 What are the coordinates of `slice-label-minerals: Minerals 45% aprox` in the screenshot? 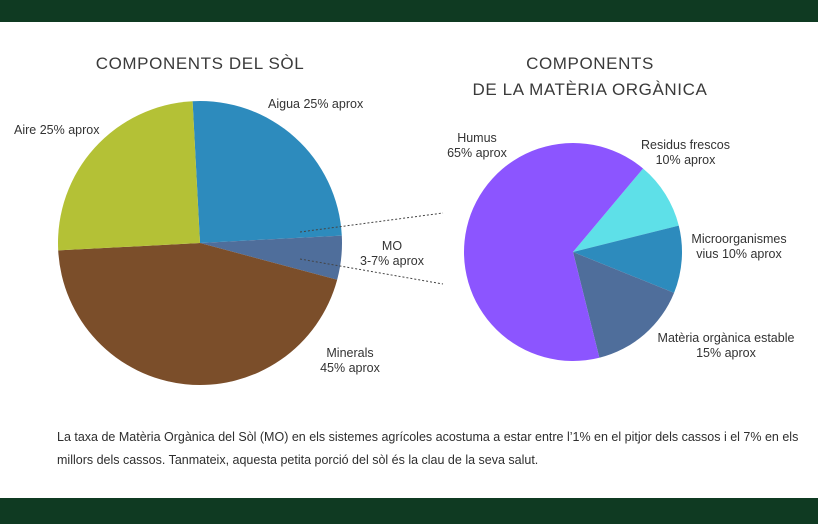 It's located at (350, 360).